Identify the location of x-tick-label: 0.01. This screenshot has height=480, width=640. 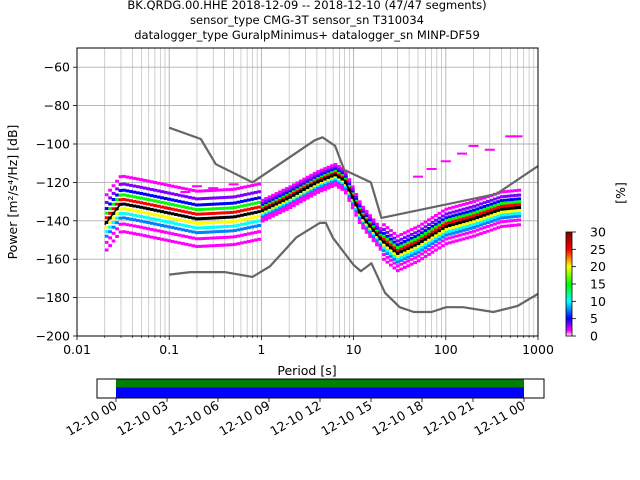
(77, 349).